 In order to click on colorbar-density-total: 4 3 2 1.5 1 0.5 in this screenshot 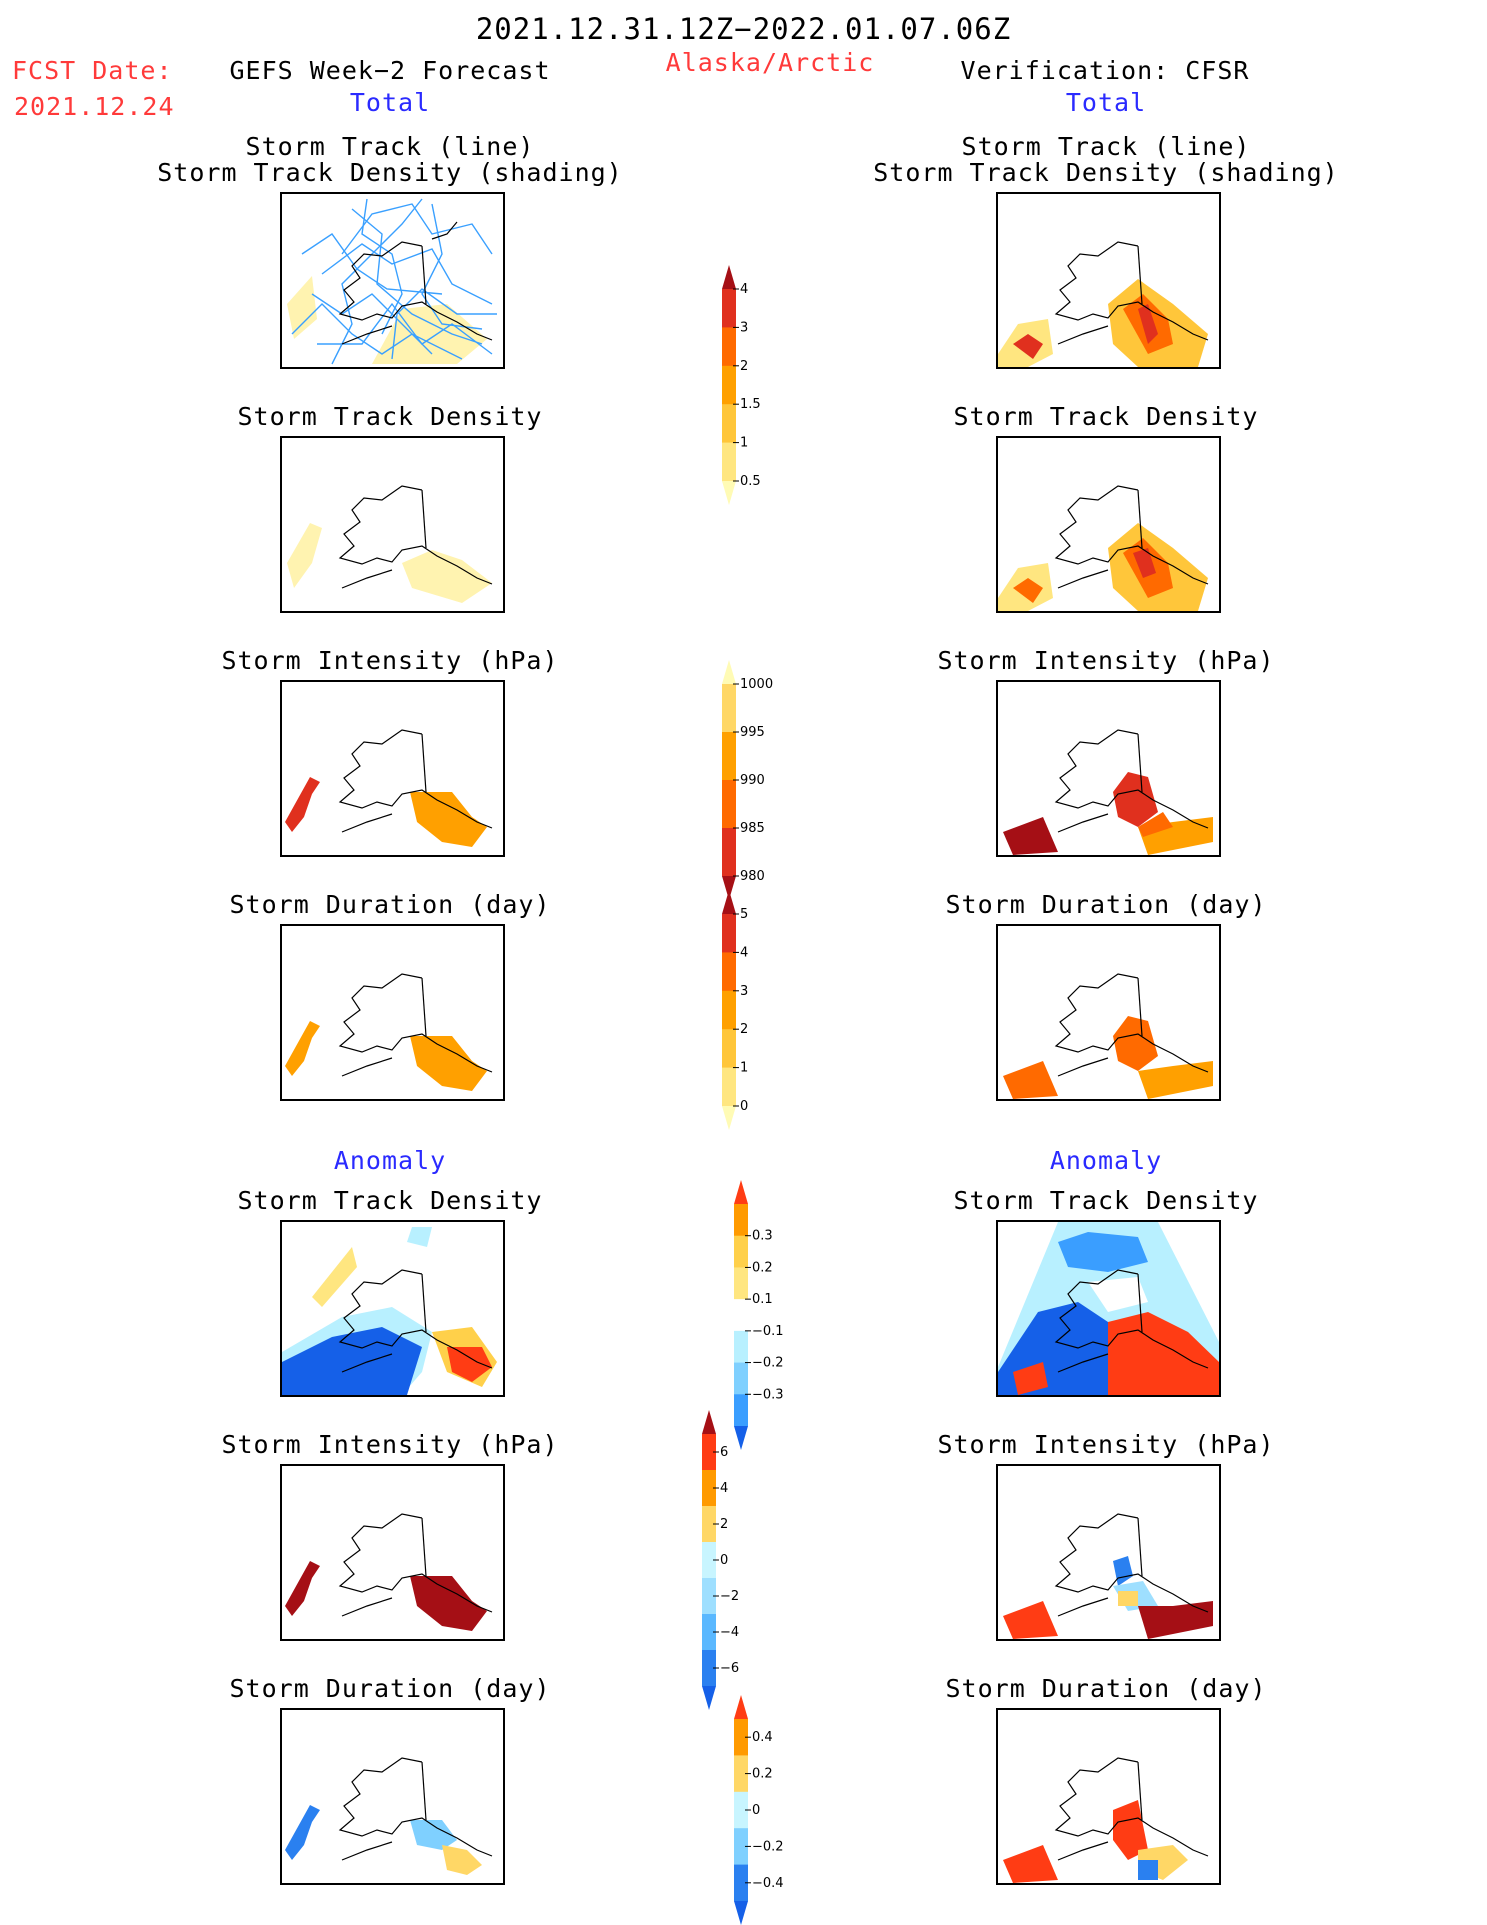, I will do `click(757, 385)`.